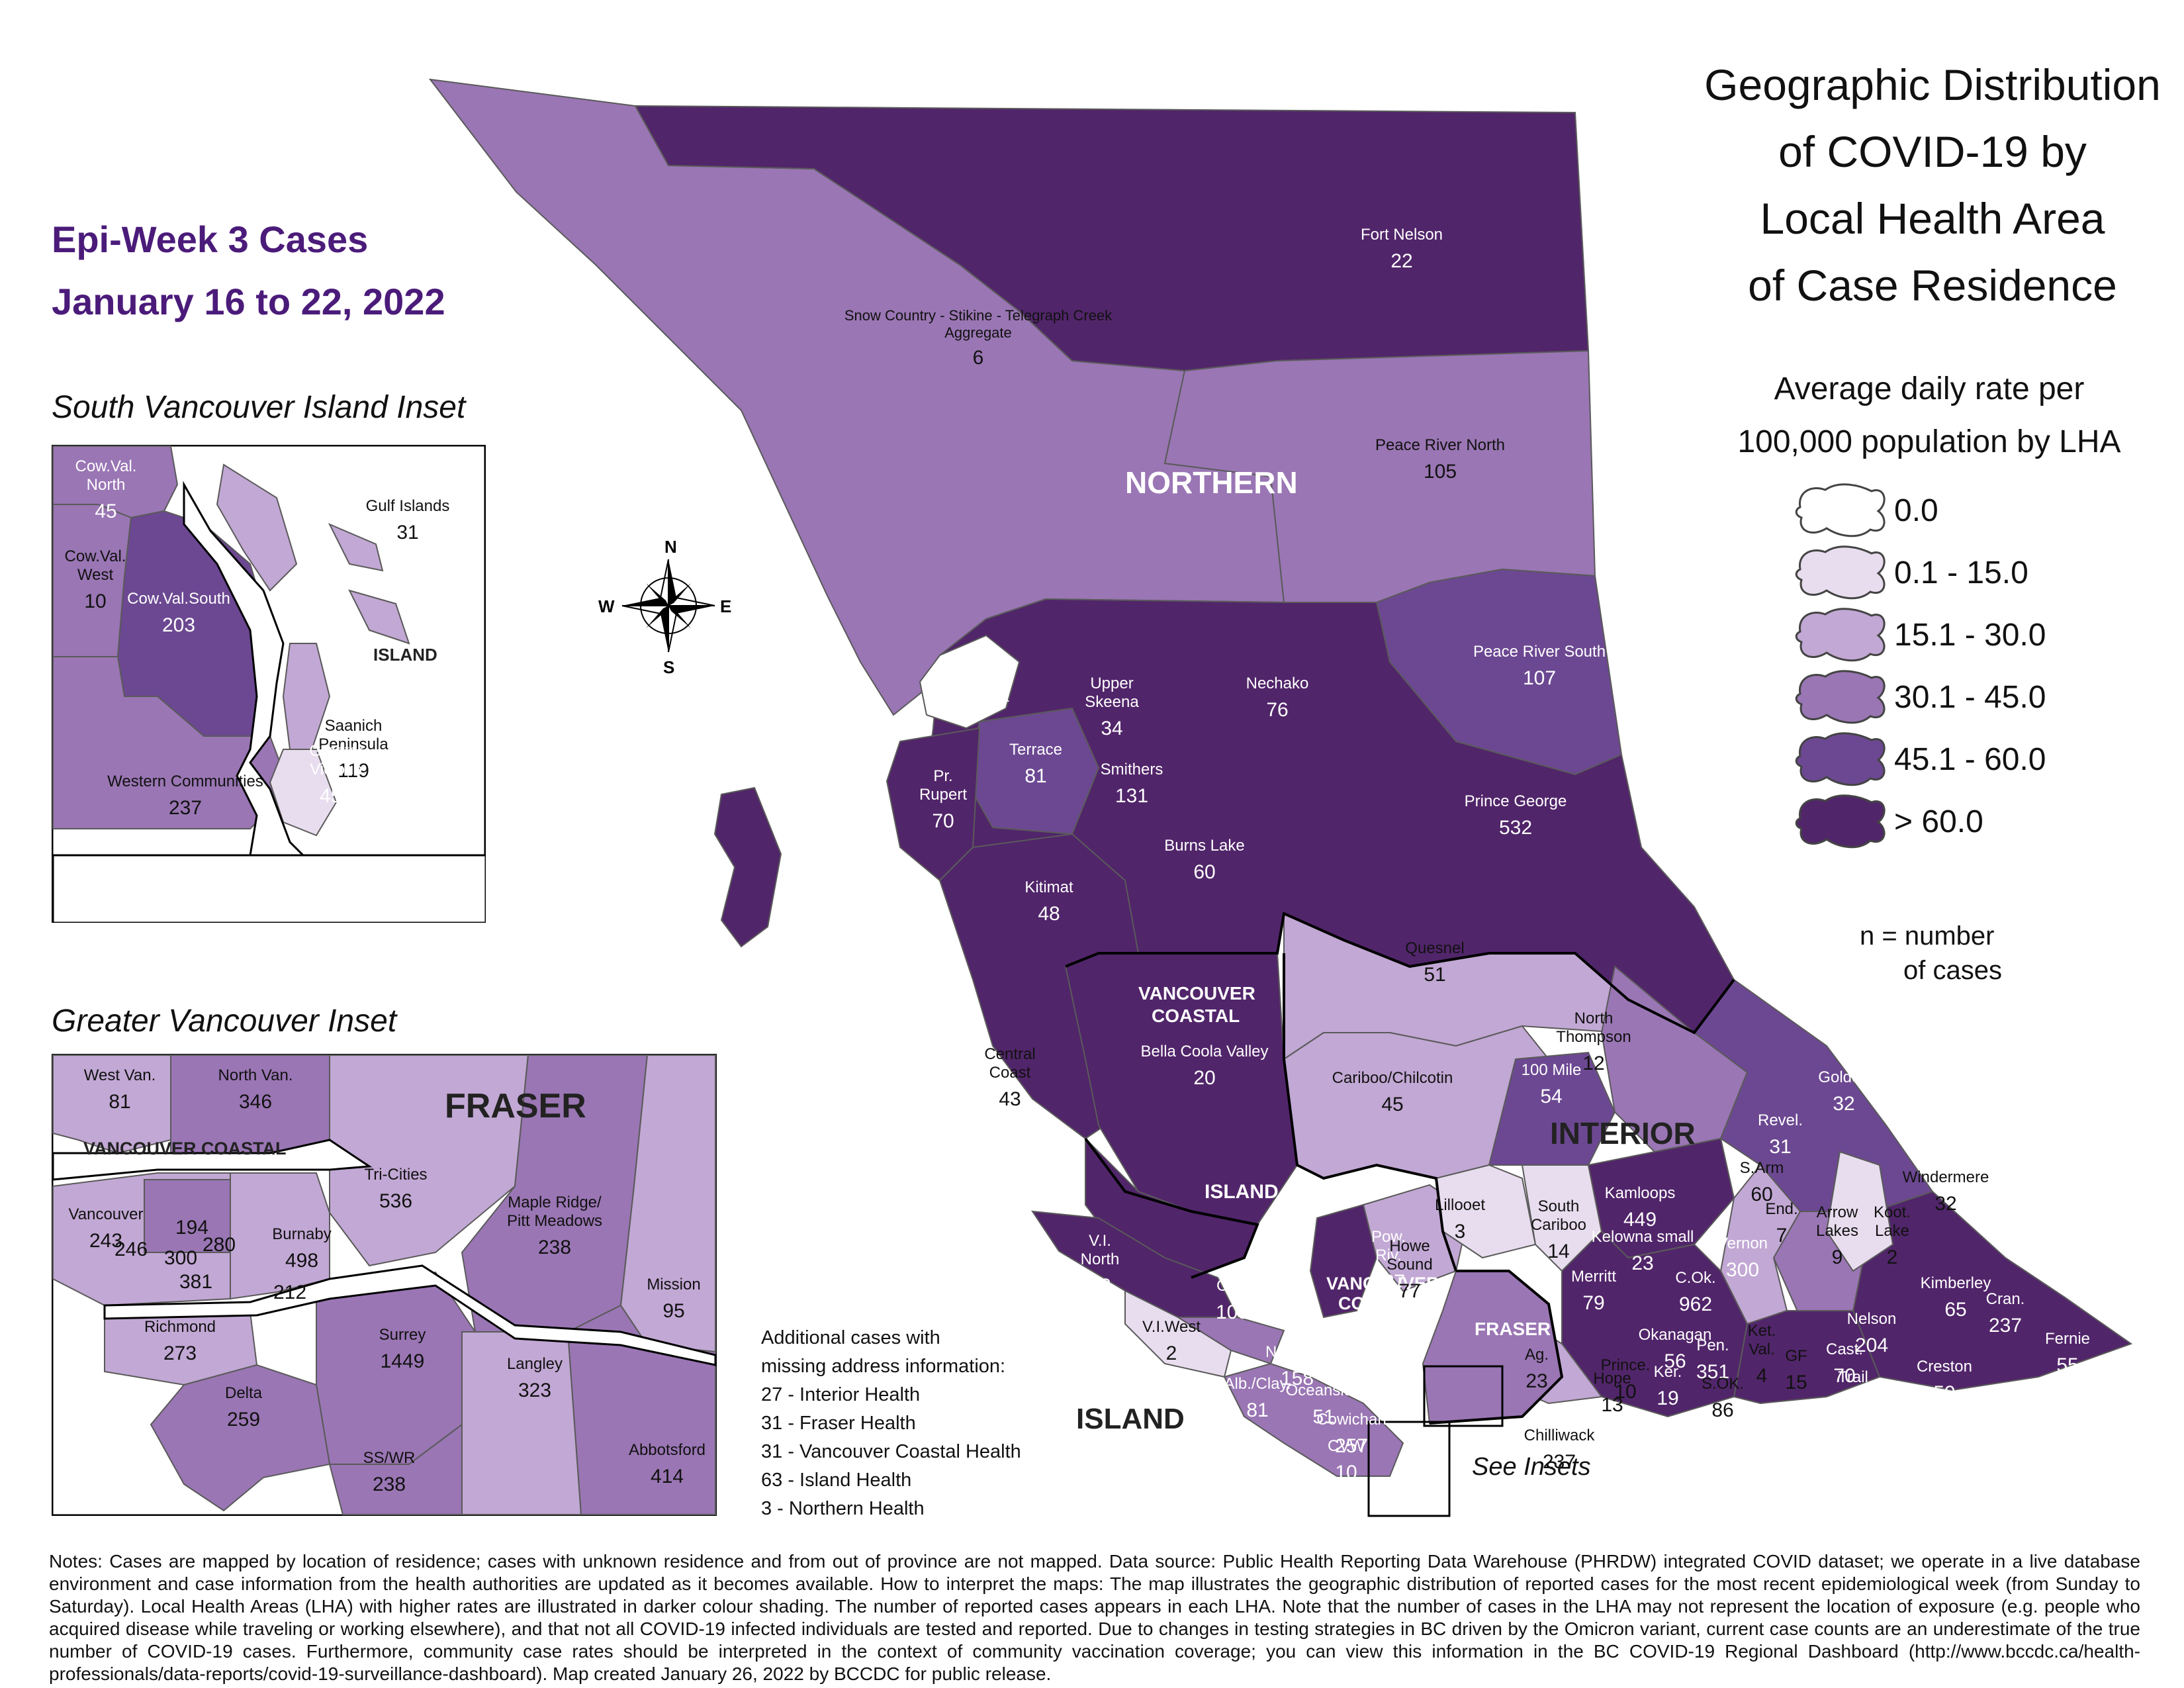  I want to click on gv-label-cases: 95, so click(673, 1311).